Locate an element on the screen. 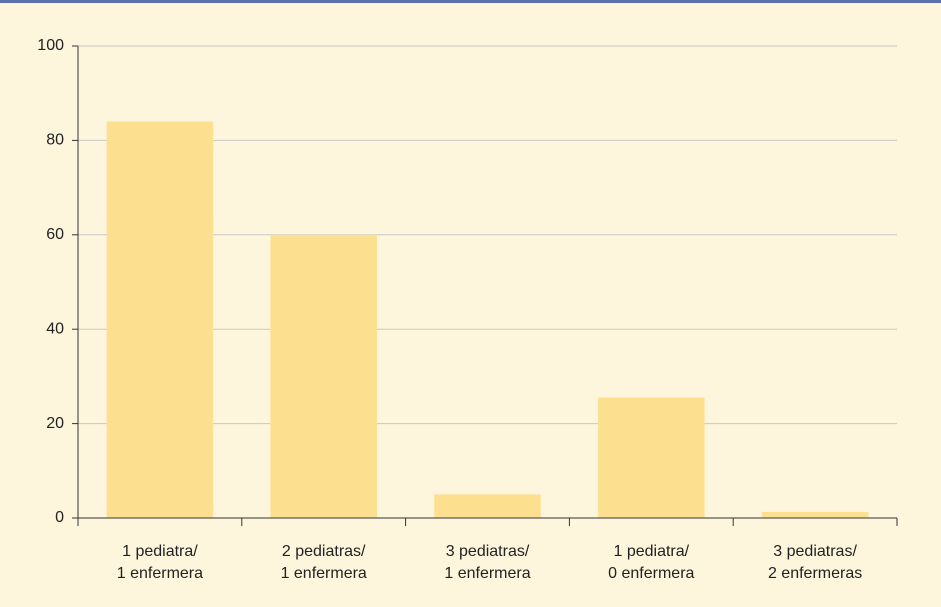 Image resolution: width=941 pixels, height=607 pixels. y-tick-label: 80 is located at coordinates (55, 140).